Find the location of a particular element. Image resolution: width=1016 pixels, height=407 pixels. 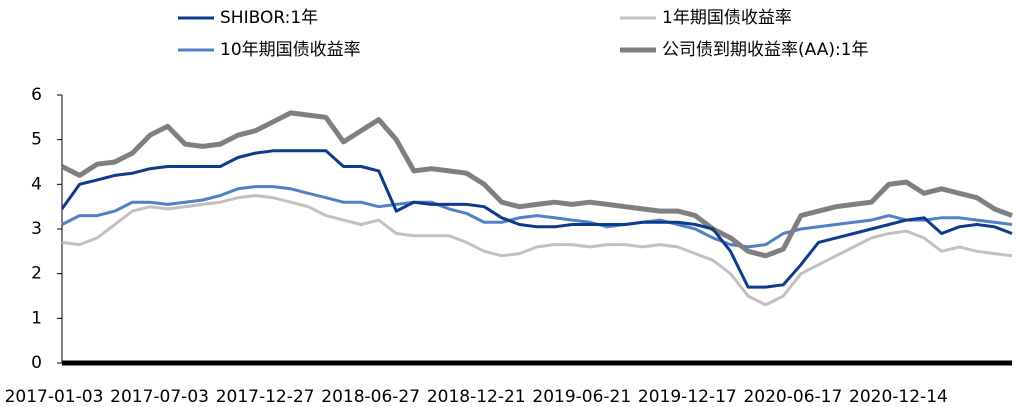

y-tick-label: 1 is located at coordinates (36, 318).